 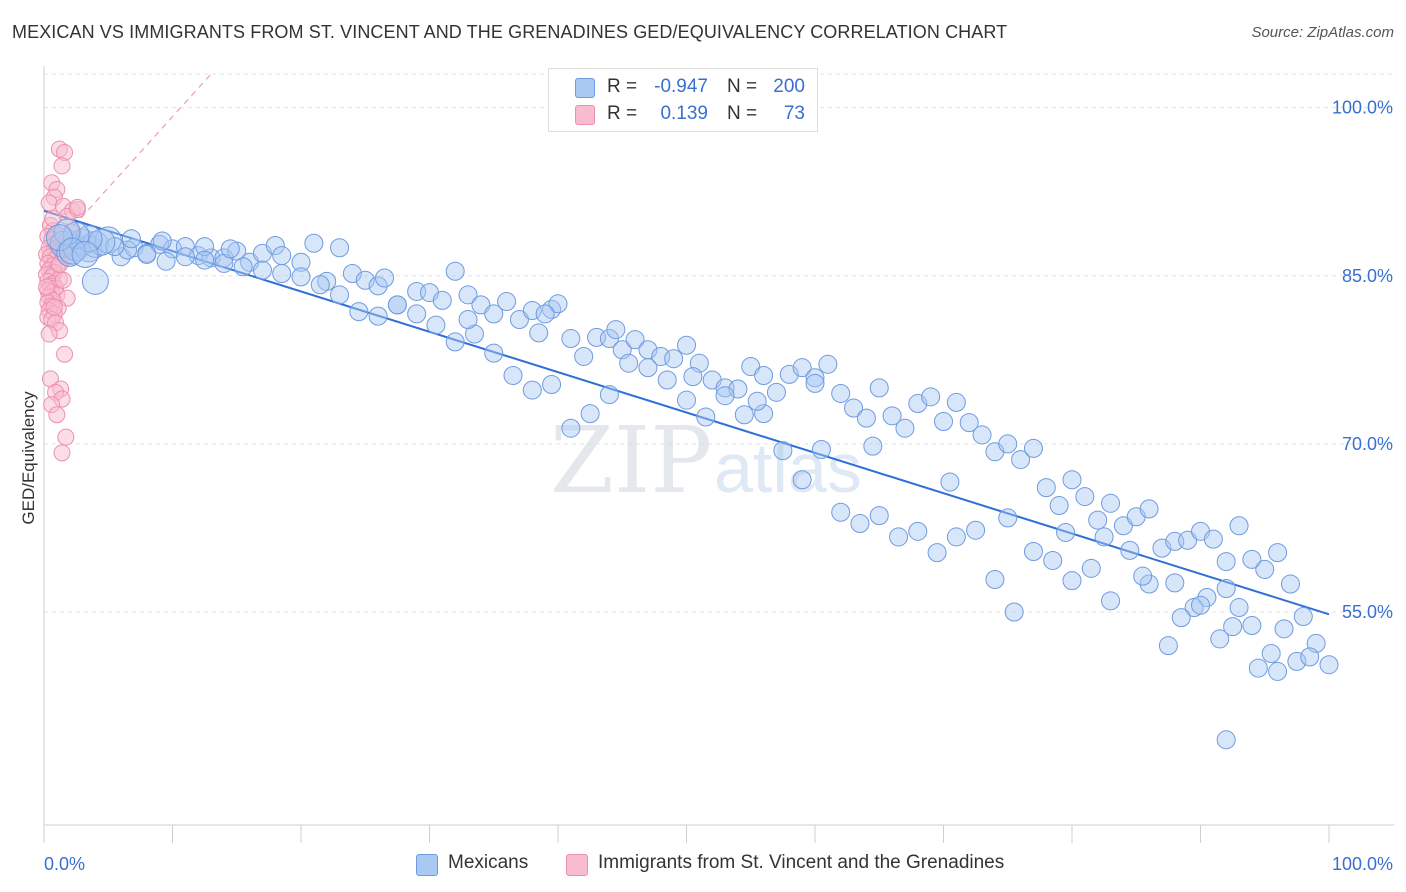 What do you see at coordinates (1362, 108) in the screenshot?
I see `y-tick-label: 100.0%` at bounding box center [1362, 108].